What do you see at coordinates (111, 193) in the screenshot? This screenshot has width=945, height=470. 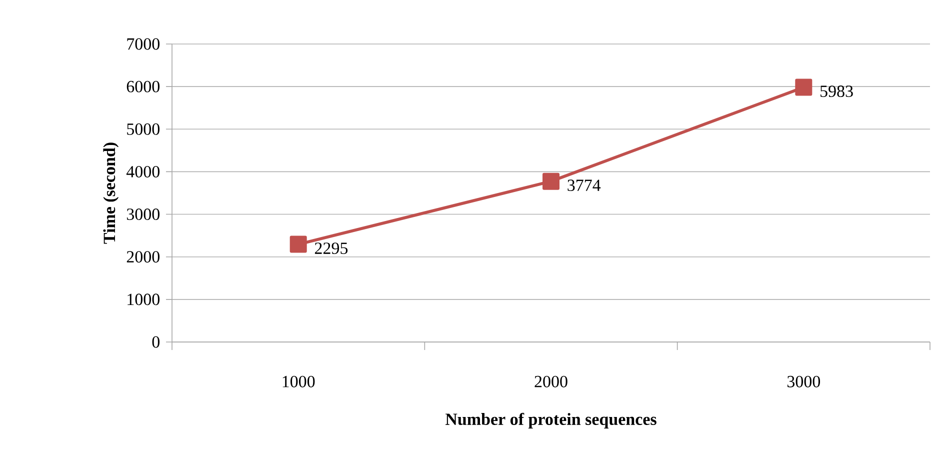 I see `y-axis-title: Time (second)` at bounding box center [111, 193].